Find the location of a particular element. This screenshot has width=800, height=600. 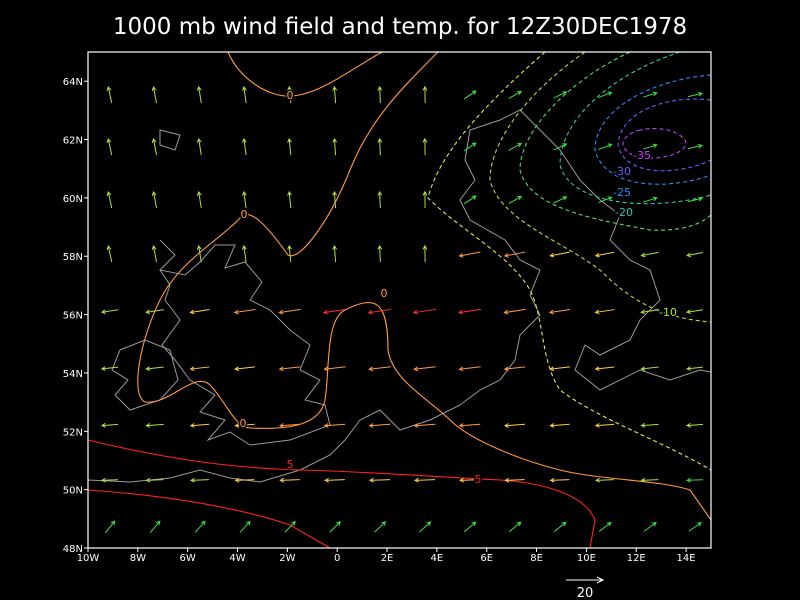

x-tick-label: 4W is located at coordinates (237, 558).